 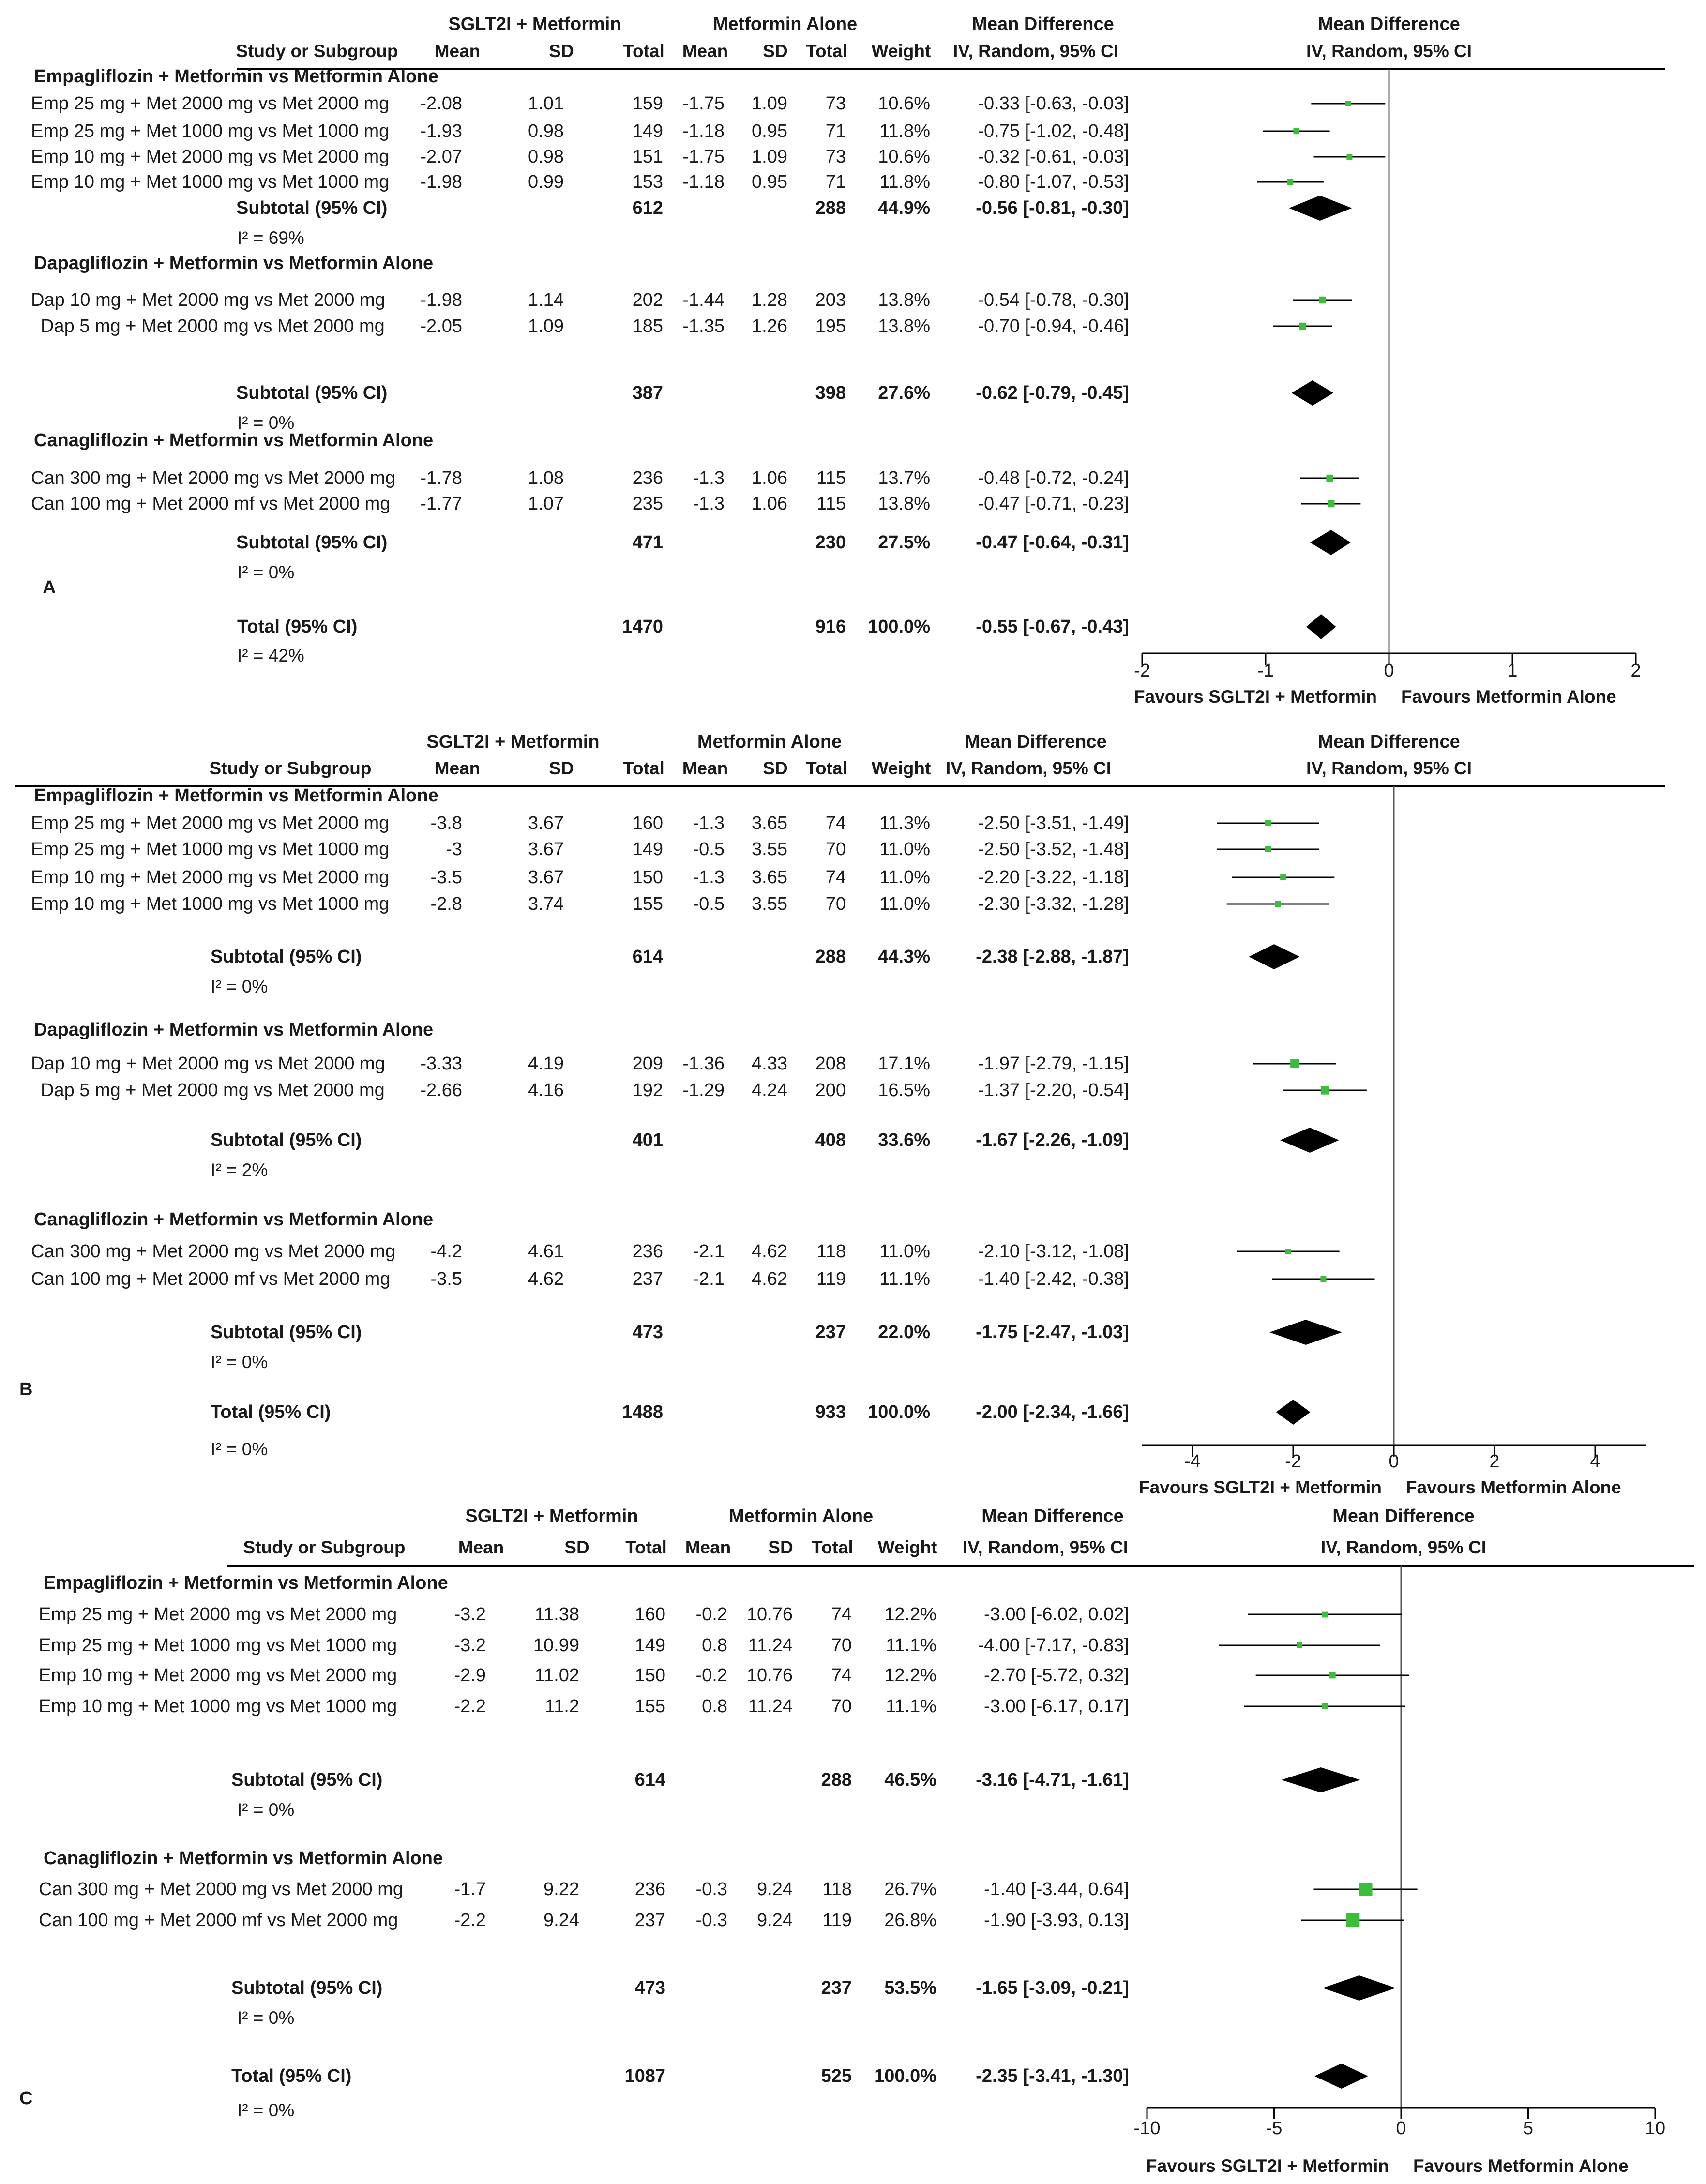 I want to click on header-method: IV, Random, 95% CI, so click(x=1028, y=768).